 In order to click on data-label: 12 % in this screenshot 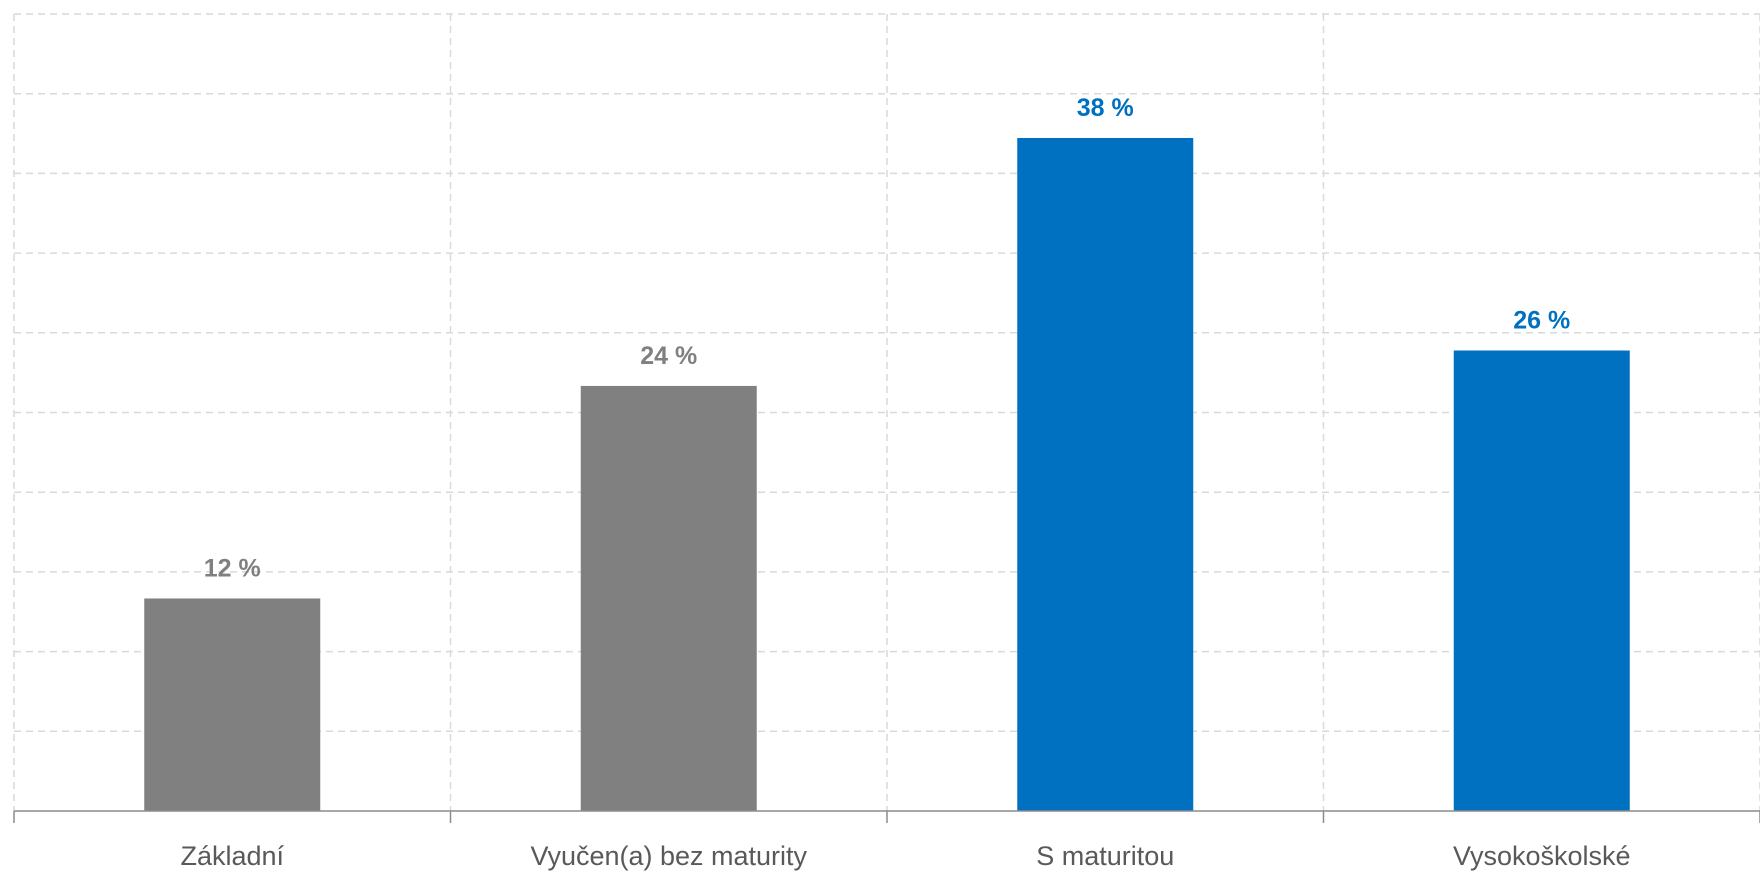, I will do `click(232, 568)`.